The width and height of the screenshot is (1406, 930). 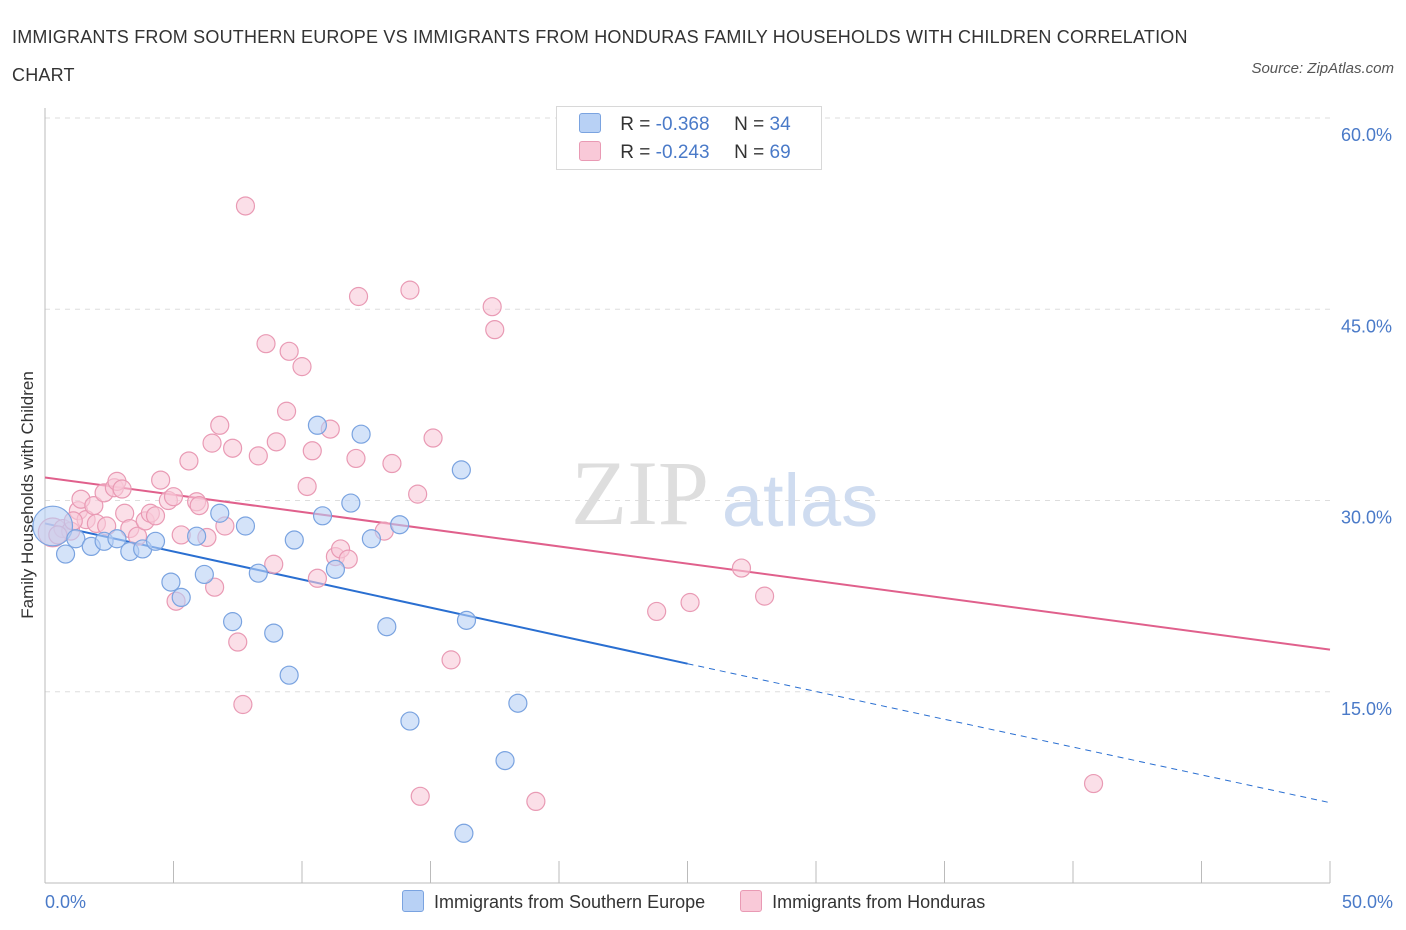 I want to click on x-tick-label-min: 0.0%, so click(x=65, y=902).